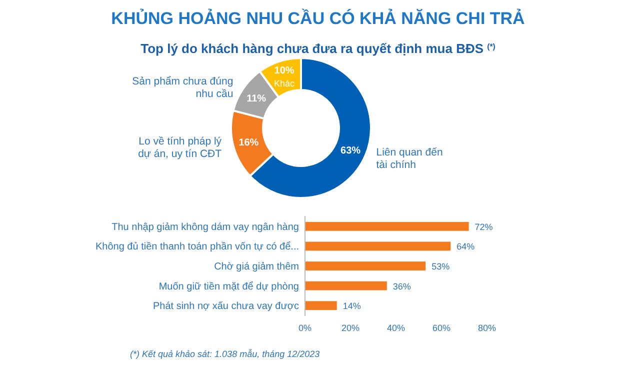  I want to click on x-tick-label: 60%, so click(441, 328).